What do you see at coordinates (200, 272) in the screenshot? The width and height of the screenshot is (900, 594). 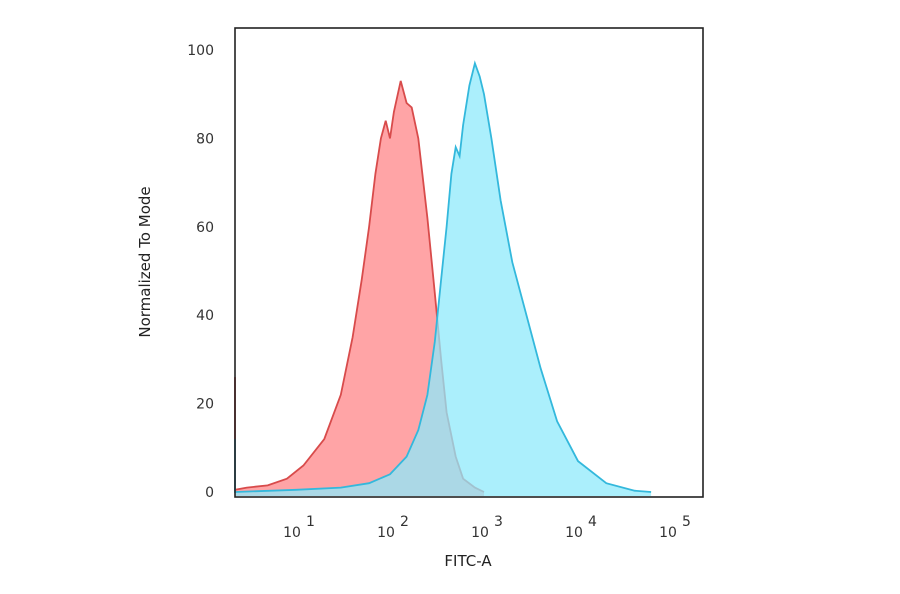 I see `y-axis-ticks: 0 20 40 60 80 100` at bounding box center [200, 272].